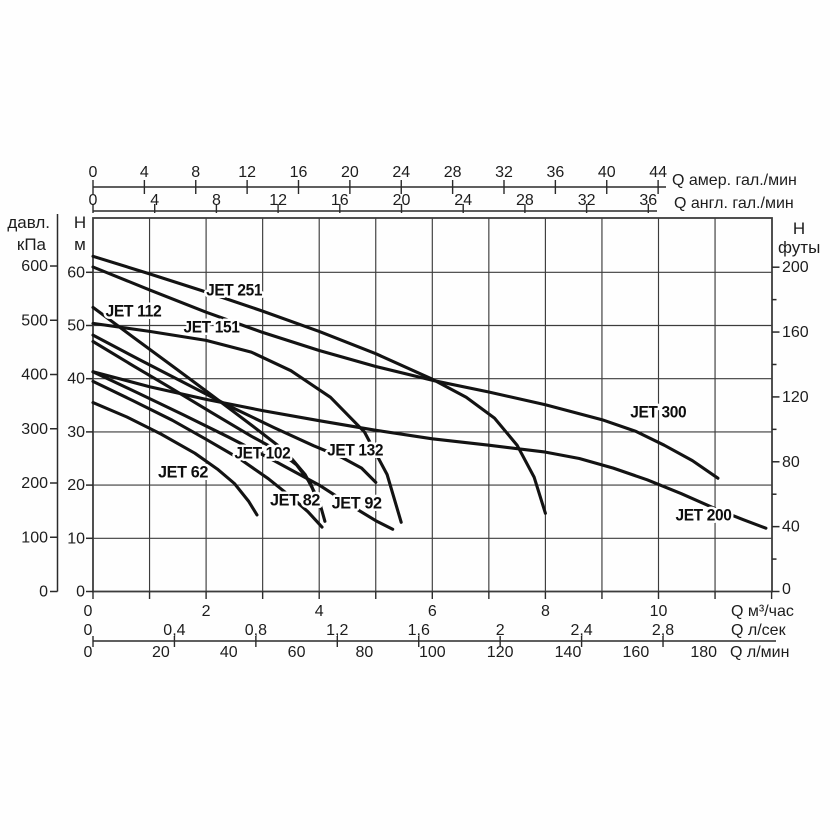  Describe the element at coordinates (28, 222) in the screenshot. I see `pressure-axis-title: давл.` at that location.